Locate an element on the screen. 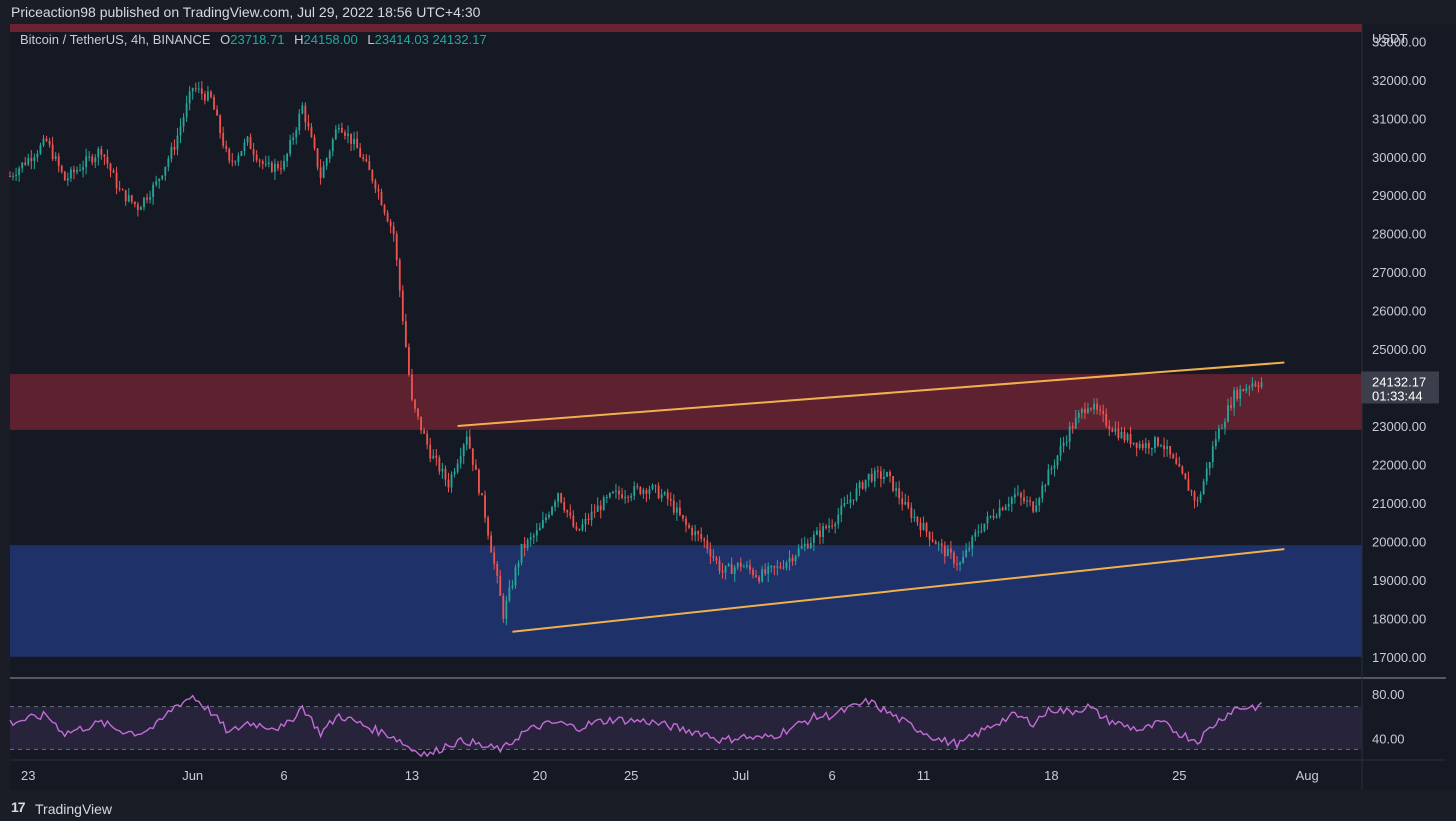 The height and width of the screenshot is (821, 1456). tradingview-brand: TradingView is located at coordinates (74, 809).